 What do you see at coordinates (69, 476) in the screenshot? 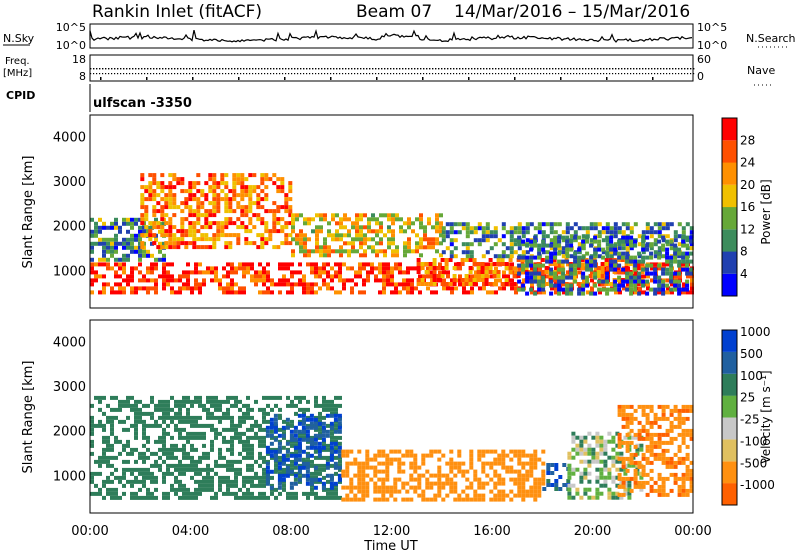
I see `vel-ytick-1000: 1000` at bounding box center [69, 476].